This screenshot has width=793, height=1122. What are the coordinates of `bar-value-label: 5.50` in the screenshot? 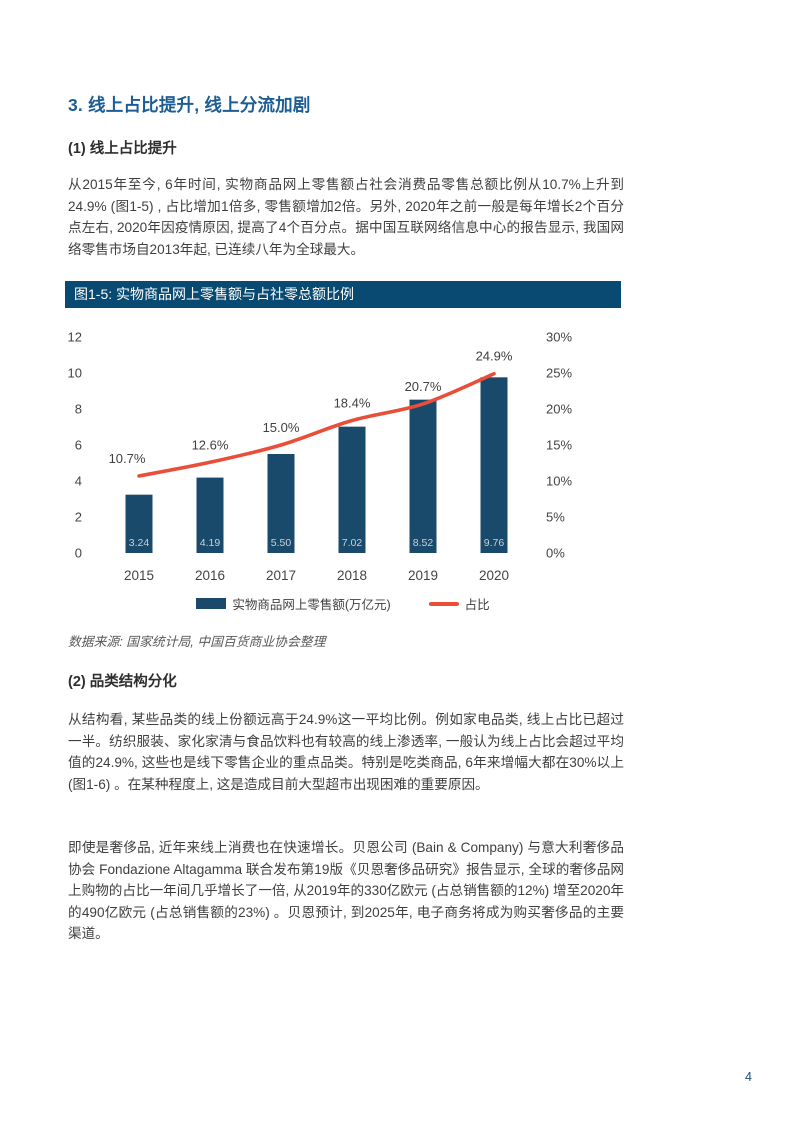 It's located at (281, 543).